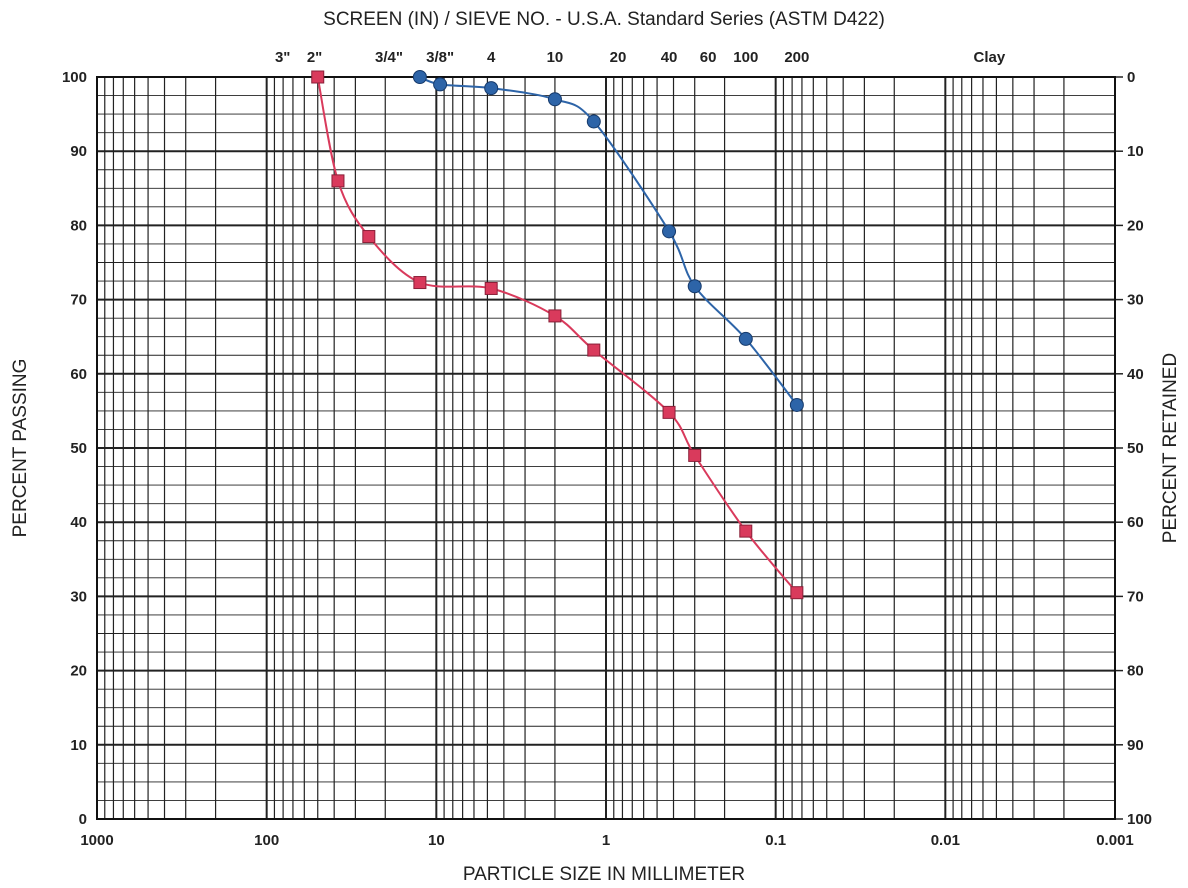 The height and width of the screenshot is (888, 1188). What do you see at coordinates (618, 57) in the screenshot?
I see `sieve-label: 20` at bounding box center [618, 57].